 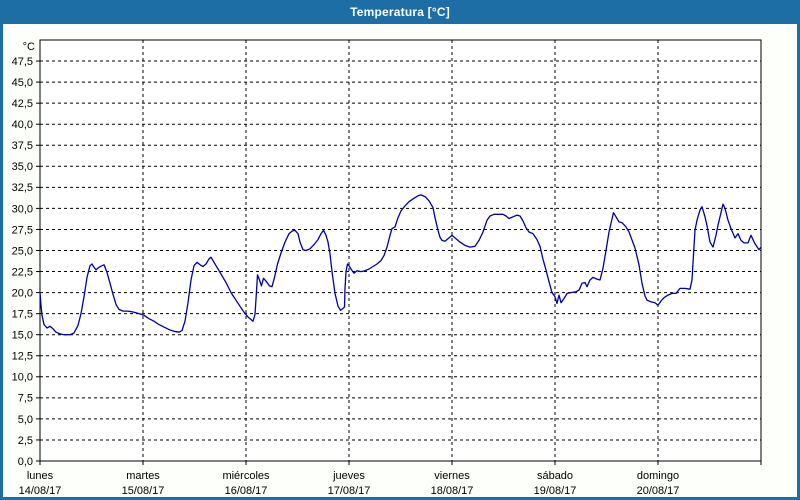 I want to click on x-day-date-label: 16/08/17, so click(x=246, y=491).